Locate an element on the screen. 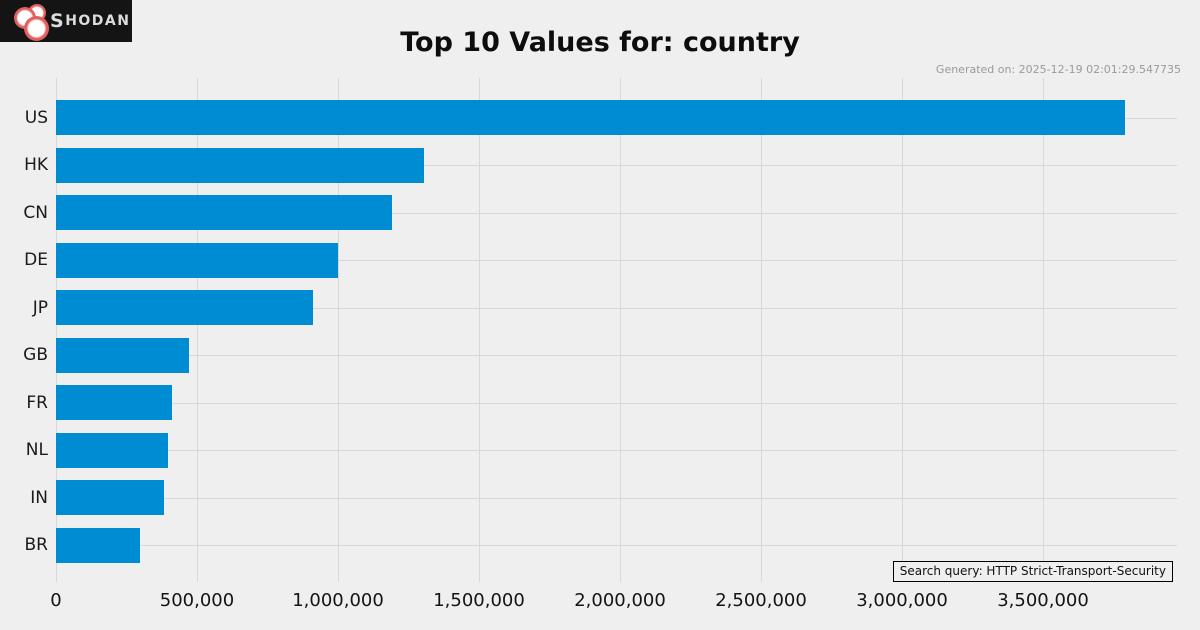  bar-gb is located at coordinates (123, 355).